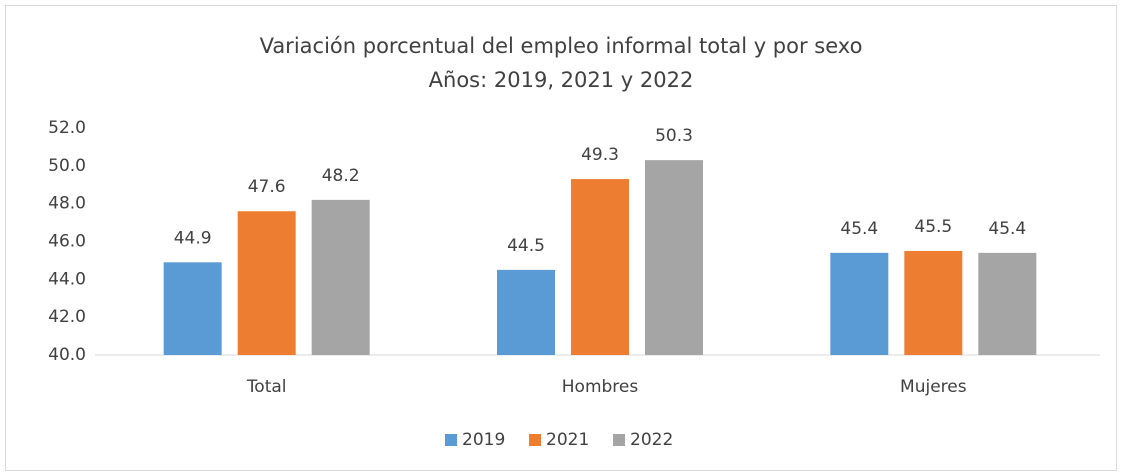 The width and height of the screenshot is (1122, 476). Describe the element at coordinates (67, 242) in the screenshot. I see `y-tick-label: 46.0` at that location.